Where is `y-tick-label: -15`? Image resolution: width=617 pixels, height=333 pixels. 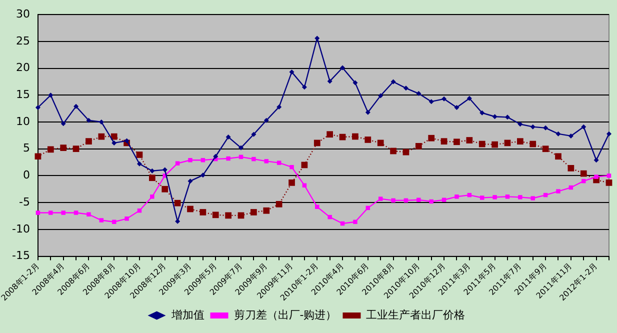
y-tick-label: -15 is located at coordinates (21, 255).